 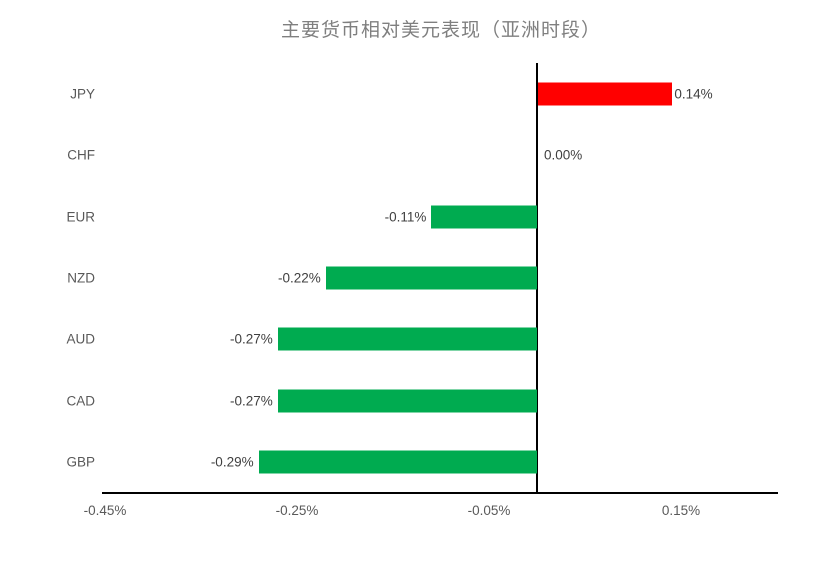 I want to click on bar-aud, so click(x=407, y=339).